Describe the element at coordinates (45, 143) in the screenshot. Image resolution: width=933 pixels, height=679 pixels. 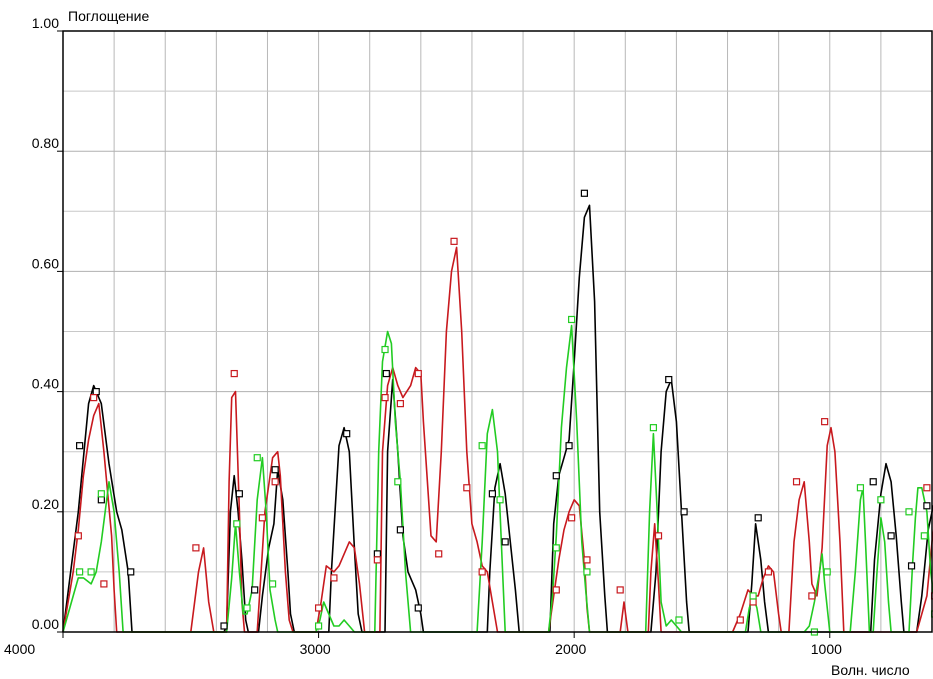
I see `y-tick-label: 0.80` at that location.